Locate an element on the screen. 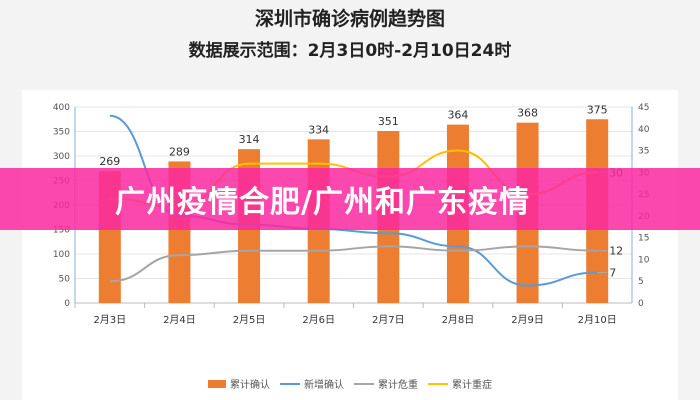  y-right-tick-label: 35 is located at coordinates (643, 152).